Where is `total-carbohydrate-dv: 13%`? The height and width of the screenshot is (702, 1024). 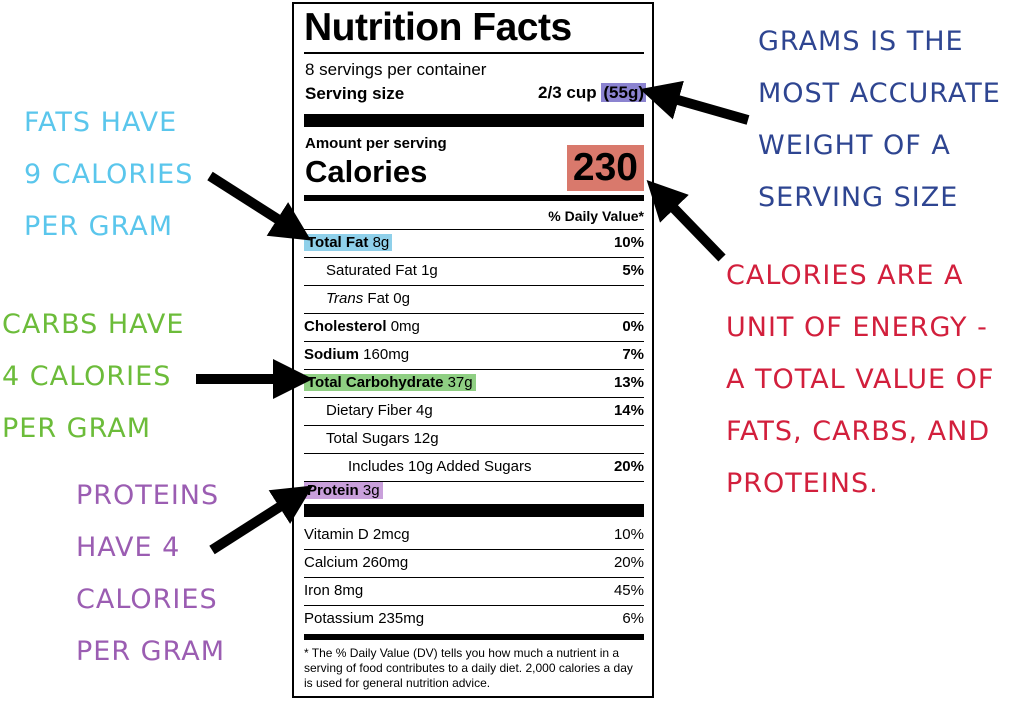
total-carbohydrate-dv: 13% is located at coordinates (628, 382).